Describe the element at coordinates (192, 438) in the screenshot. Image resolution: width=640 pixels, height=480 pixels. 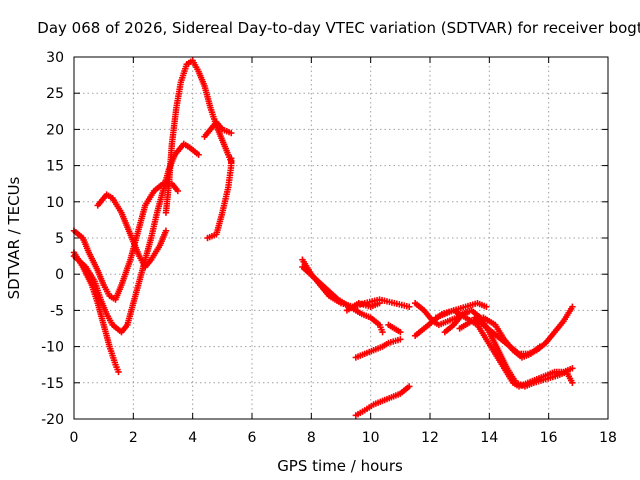
I see `x-tick-label: 4` at that location.